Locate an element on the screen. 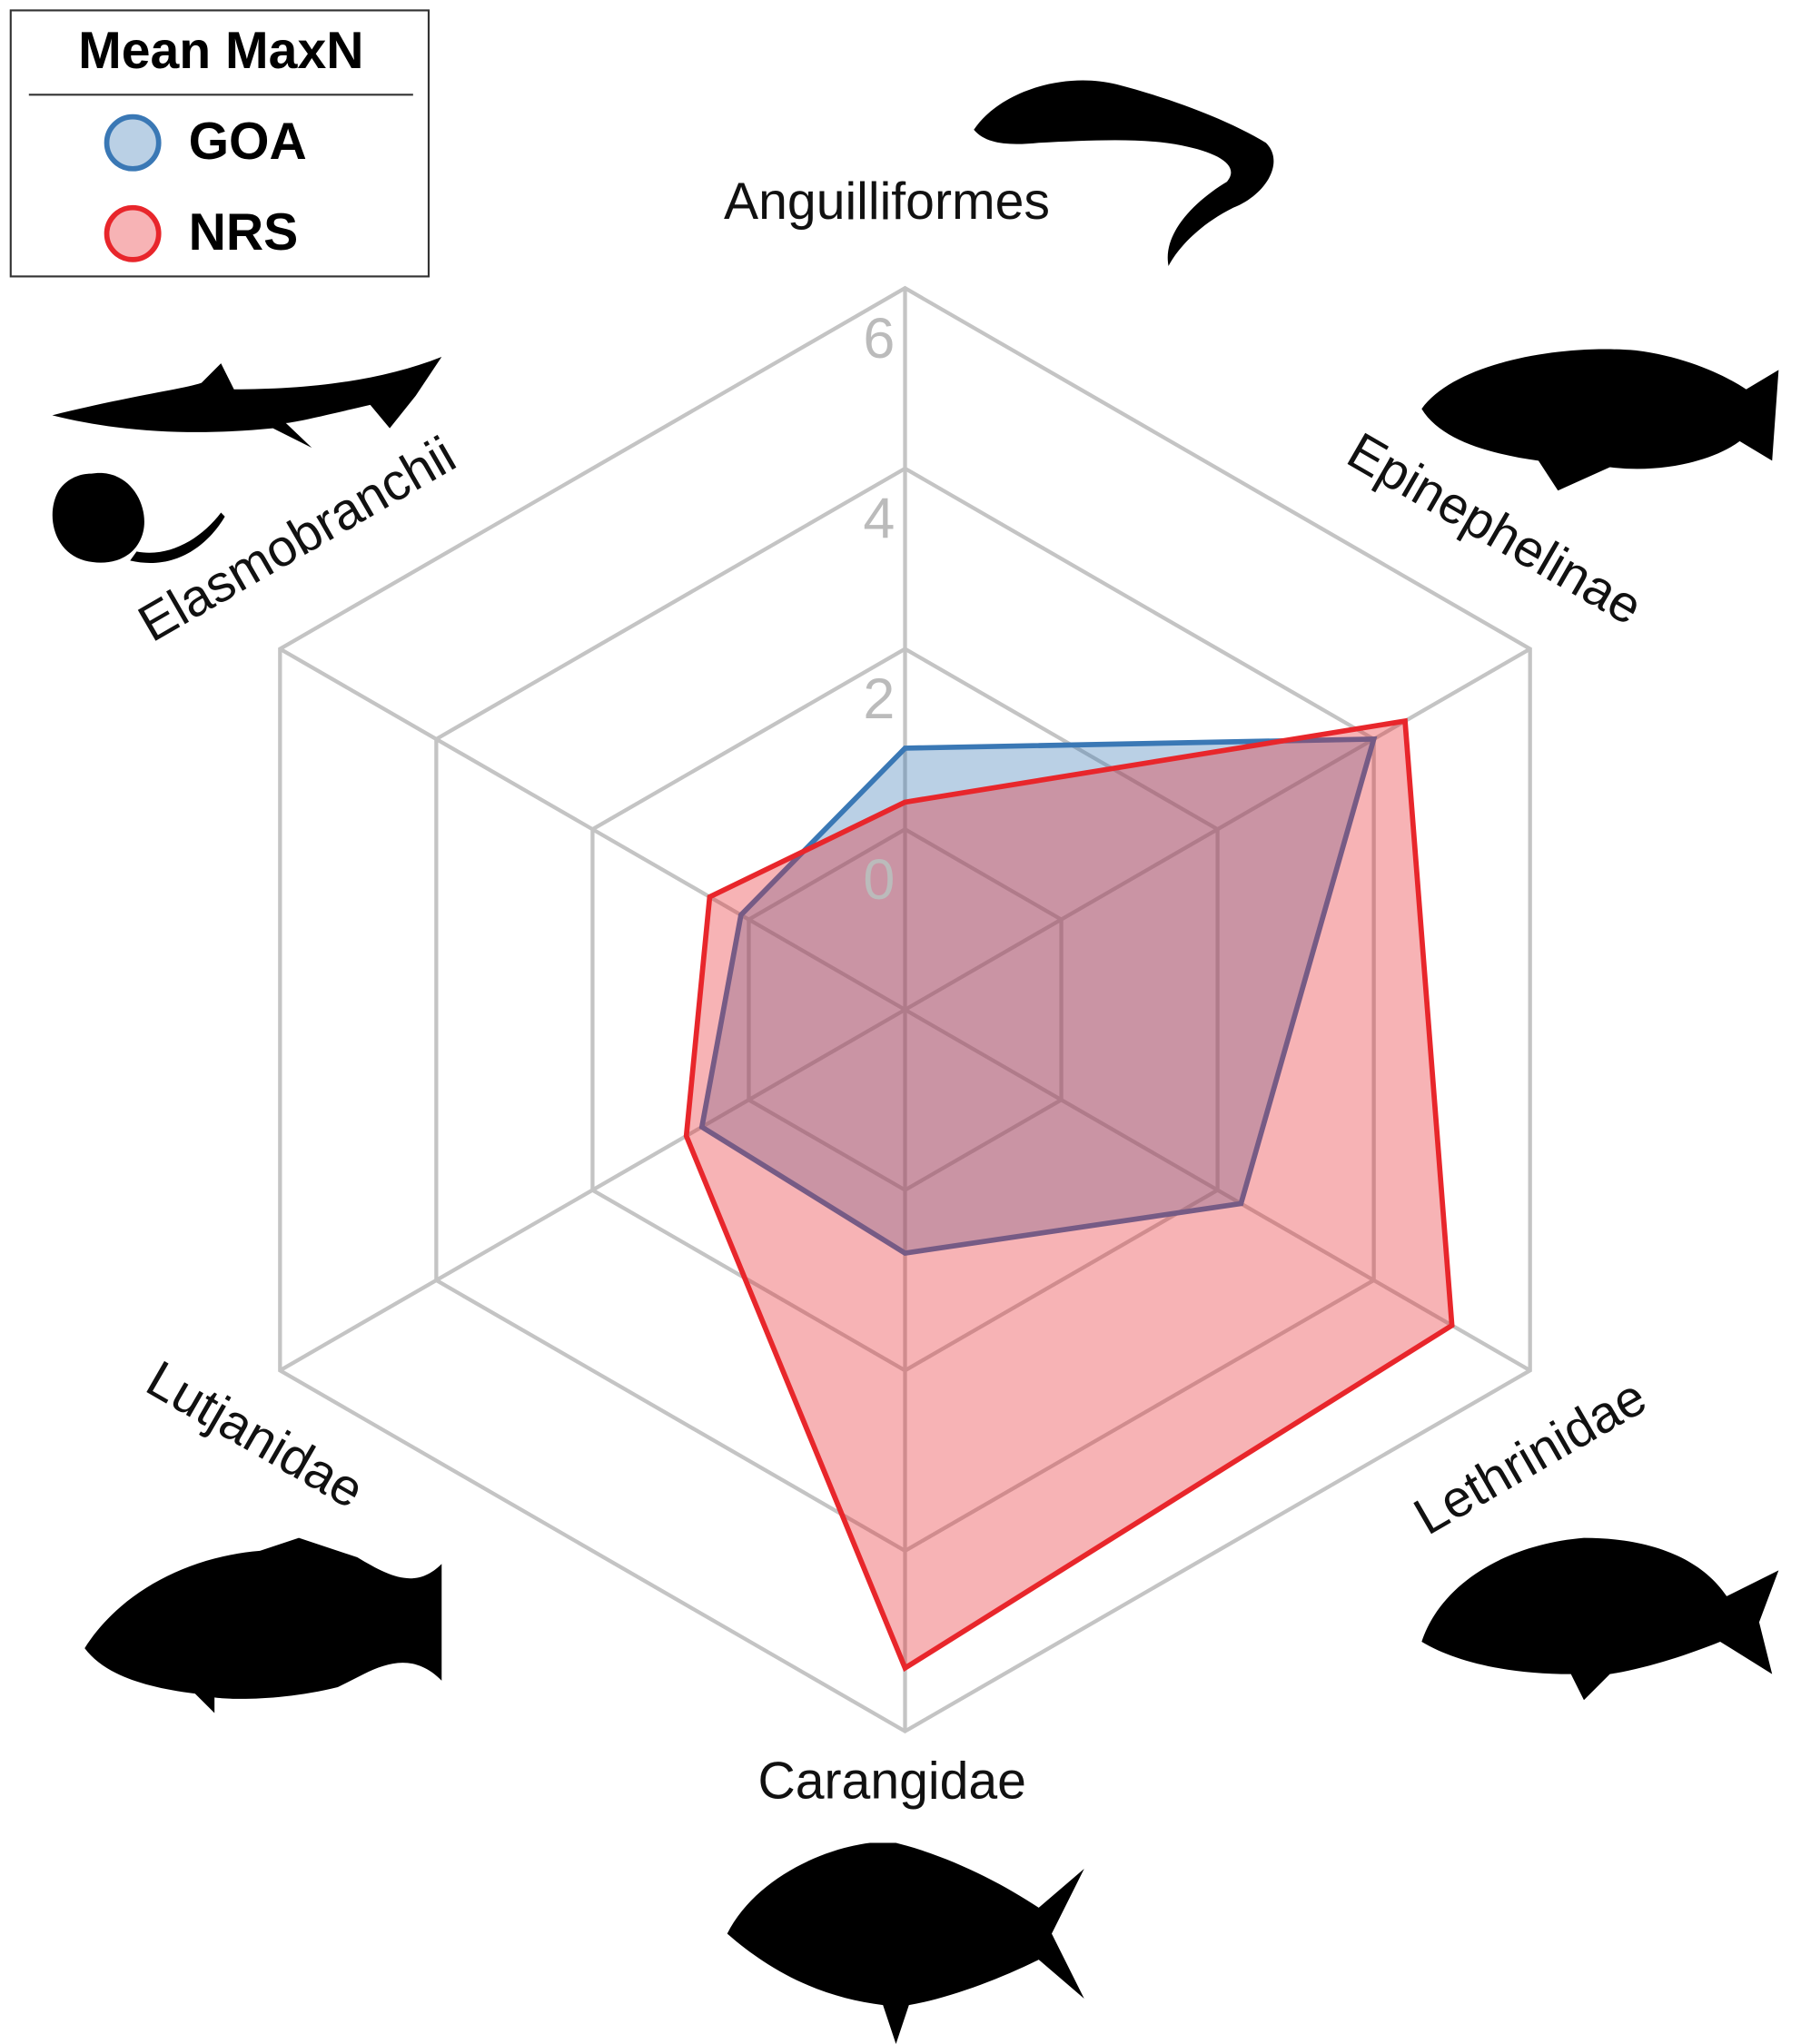 The image size is (1801, 2044). category-label: Anguilliformes is located at coordinates (887, 202).